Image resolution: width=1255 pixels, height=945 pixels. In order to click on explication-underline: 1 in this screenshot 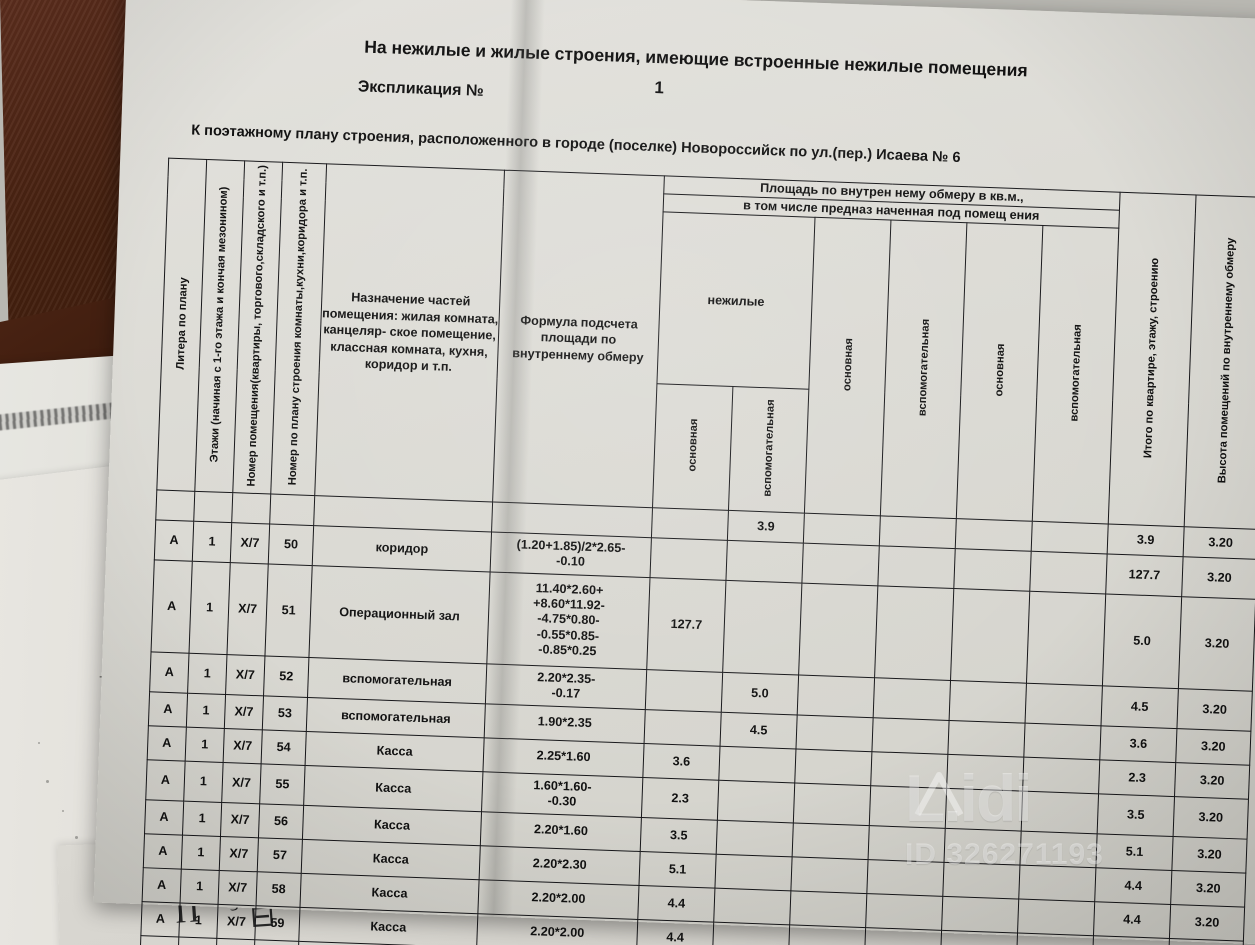, I will do `click(579, 87)`.